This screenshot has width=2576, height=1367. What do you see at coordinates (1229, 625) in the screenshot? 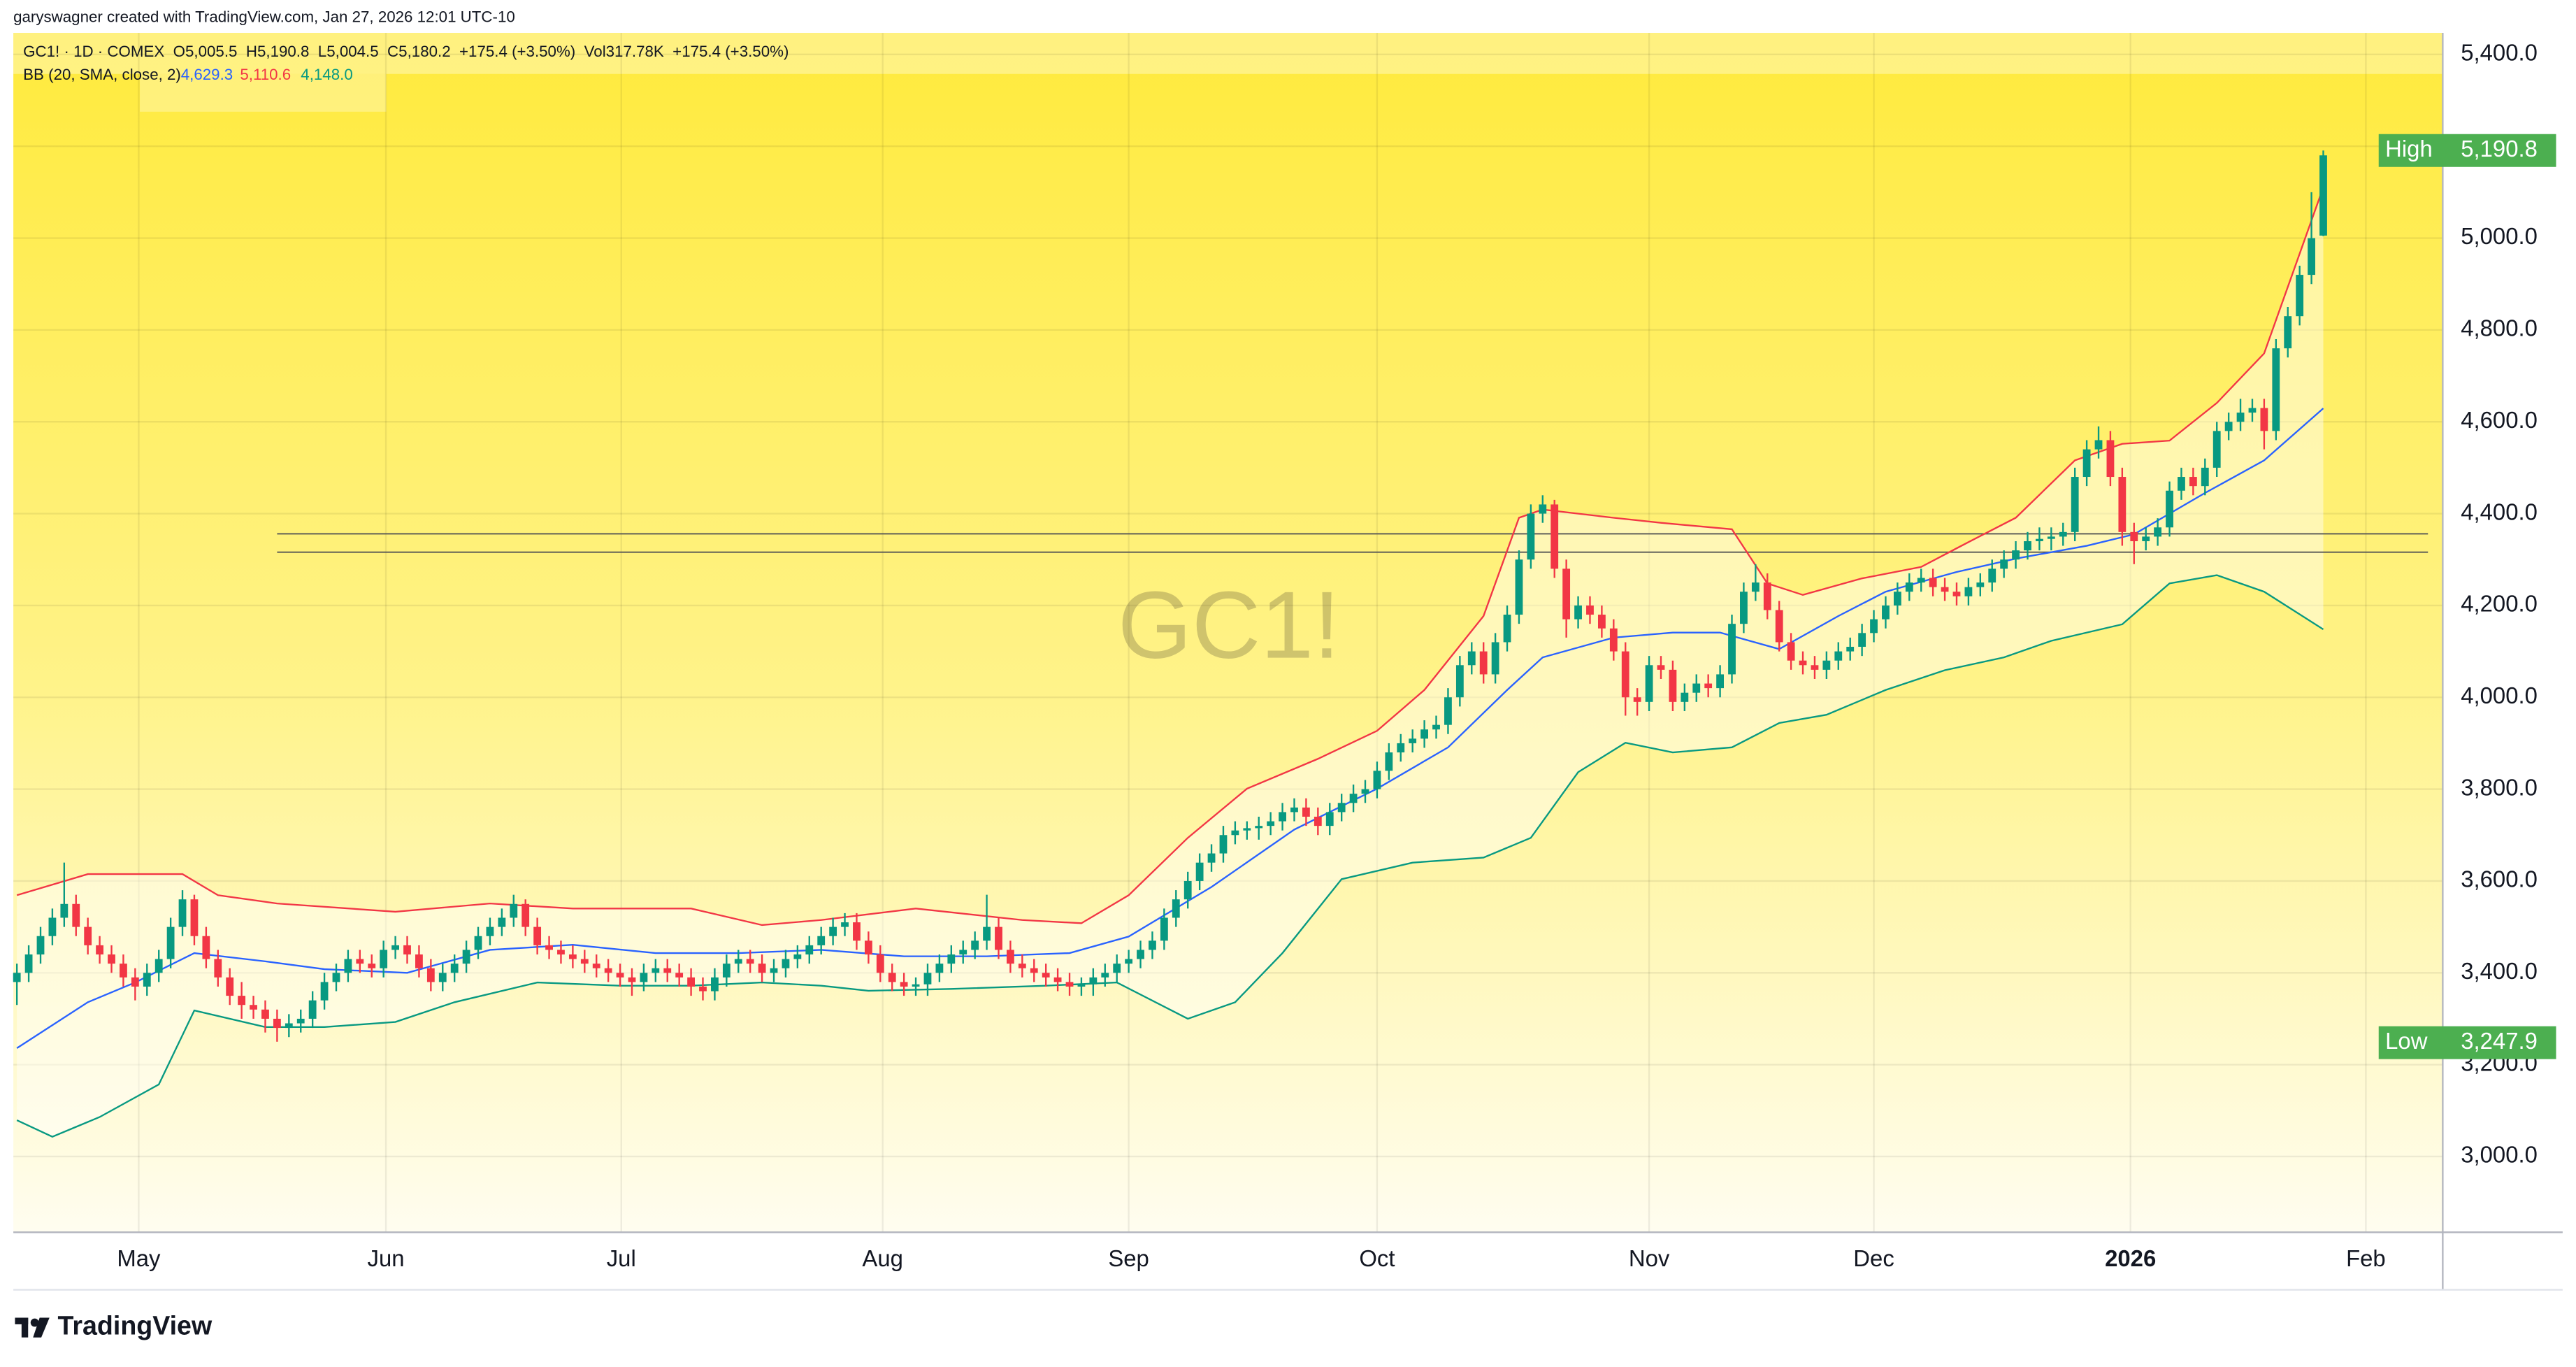
I see `watermark: GC1!` at bounding box center [1229, 625].